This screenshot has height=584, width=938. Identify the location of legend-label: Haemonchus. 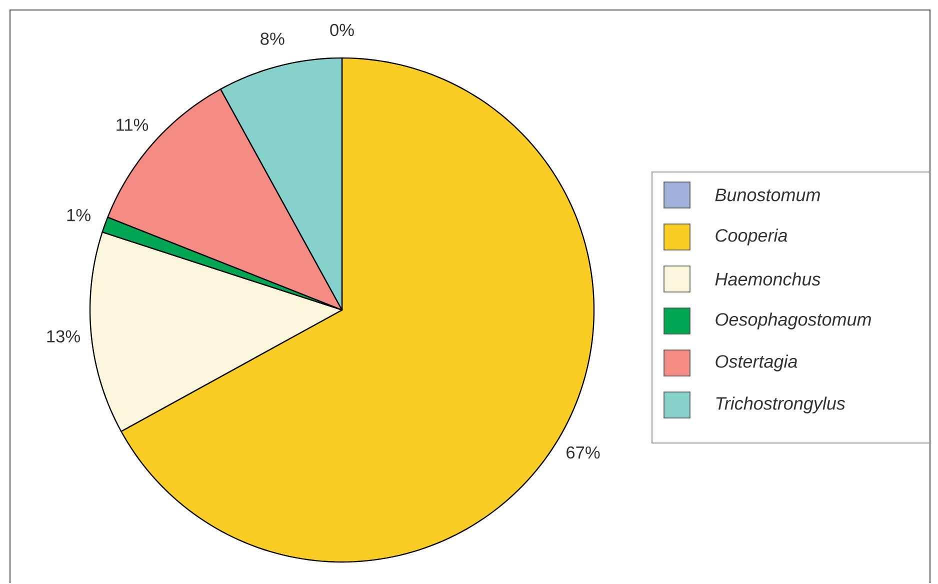
(767, 279).